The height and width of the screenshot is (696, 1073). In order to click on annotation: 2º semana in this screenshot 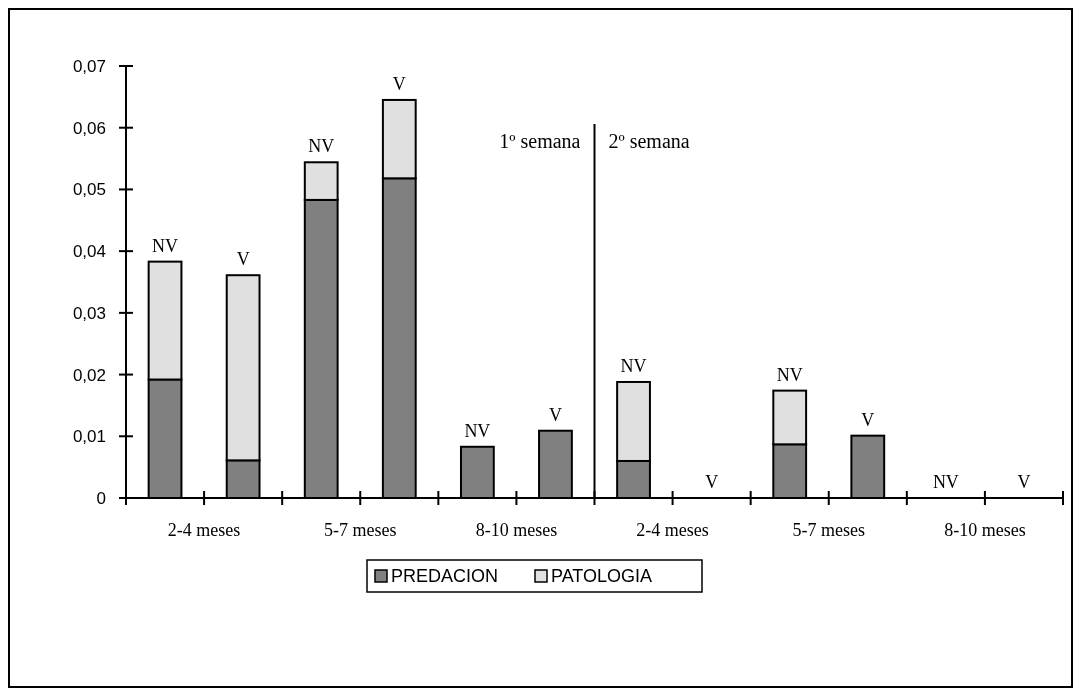, I will do `click(649, 141)`.